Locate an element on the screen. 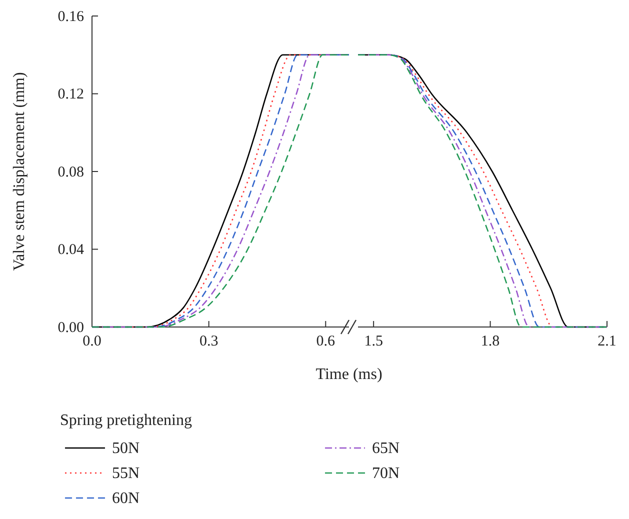 This screenshot has height=519, width=629. legend-title: Spring pretightening is located at coordinates (126, 420).